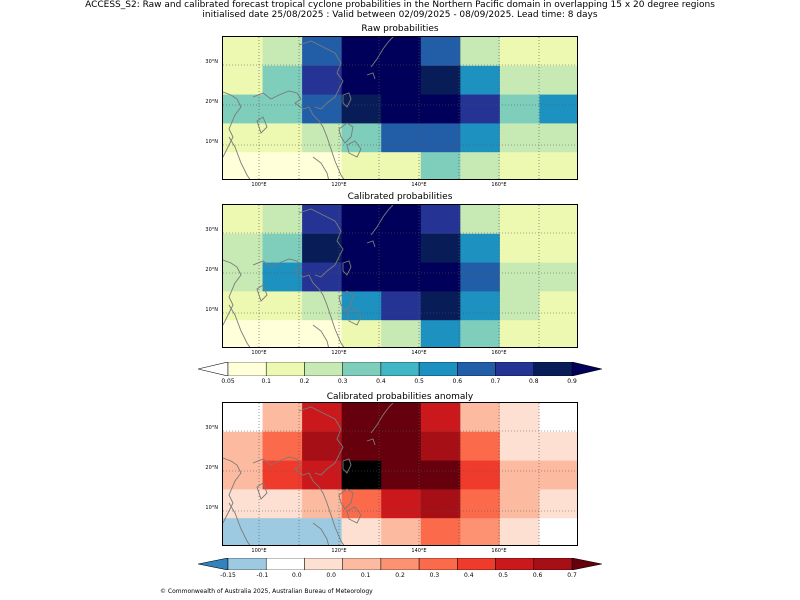 This screenshot has height=600, width=800. What do you see at coordinates (503, 575) in the screenshot?
I see `colorbar-tick-label: 0.5` at bounding box center [503, 575].